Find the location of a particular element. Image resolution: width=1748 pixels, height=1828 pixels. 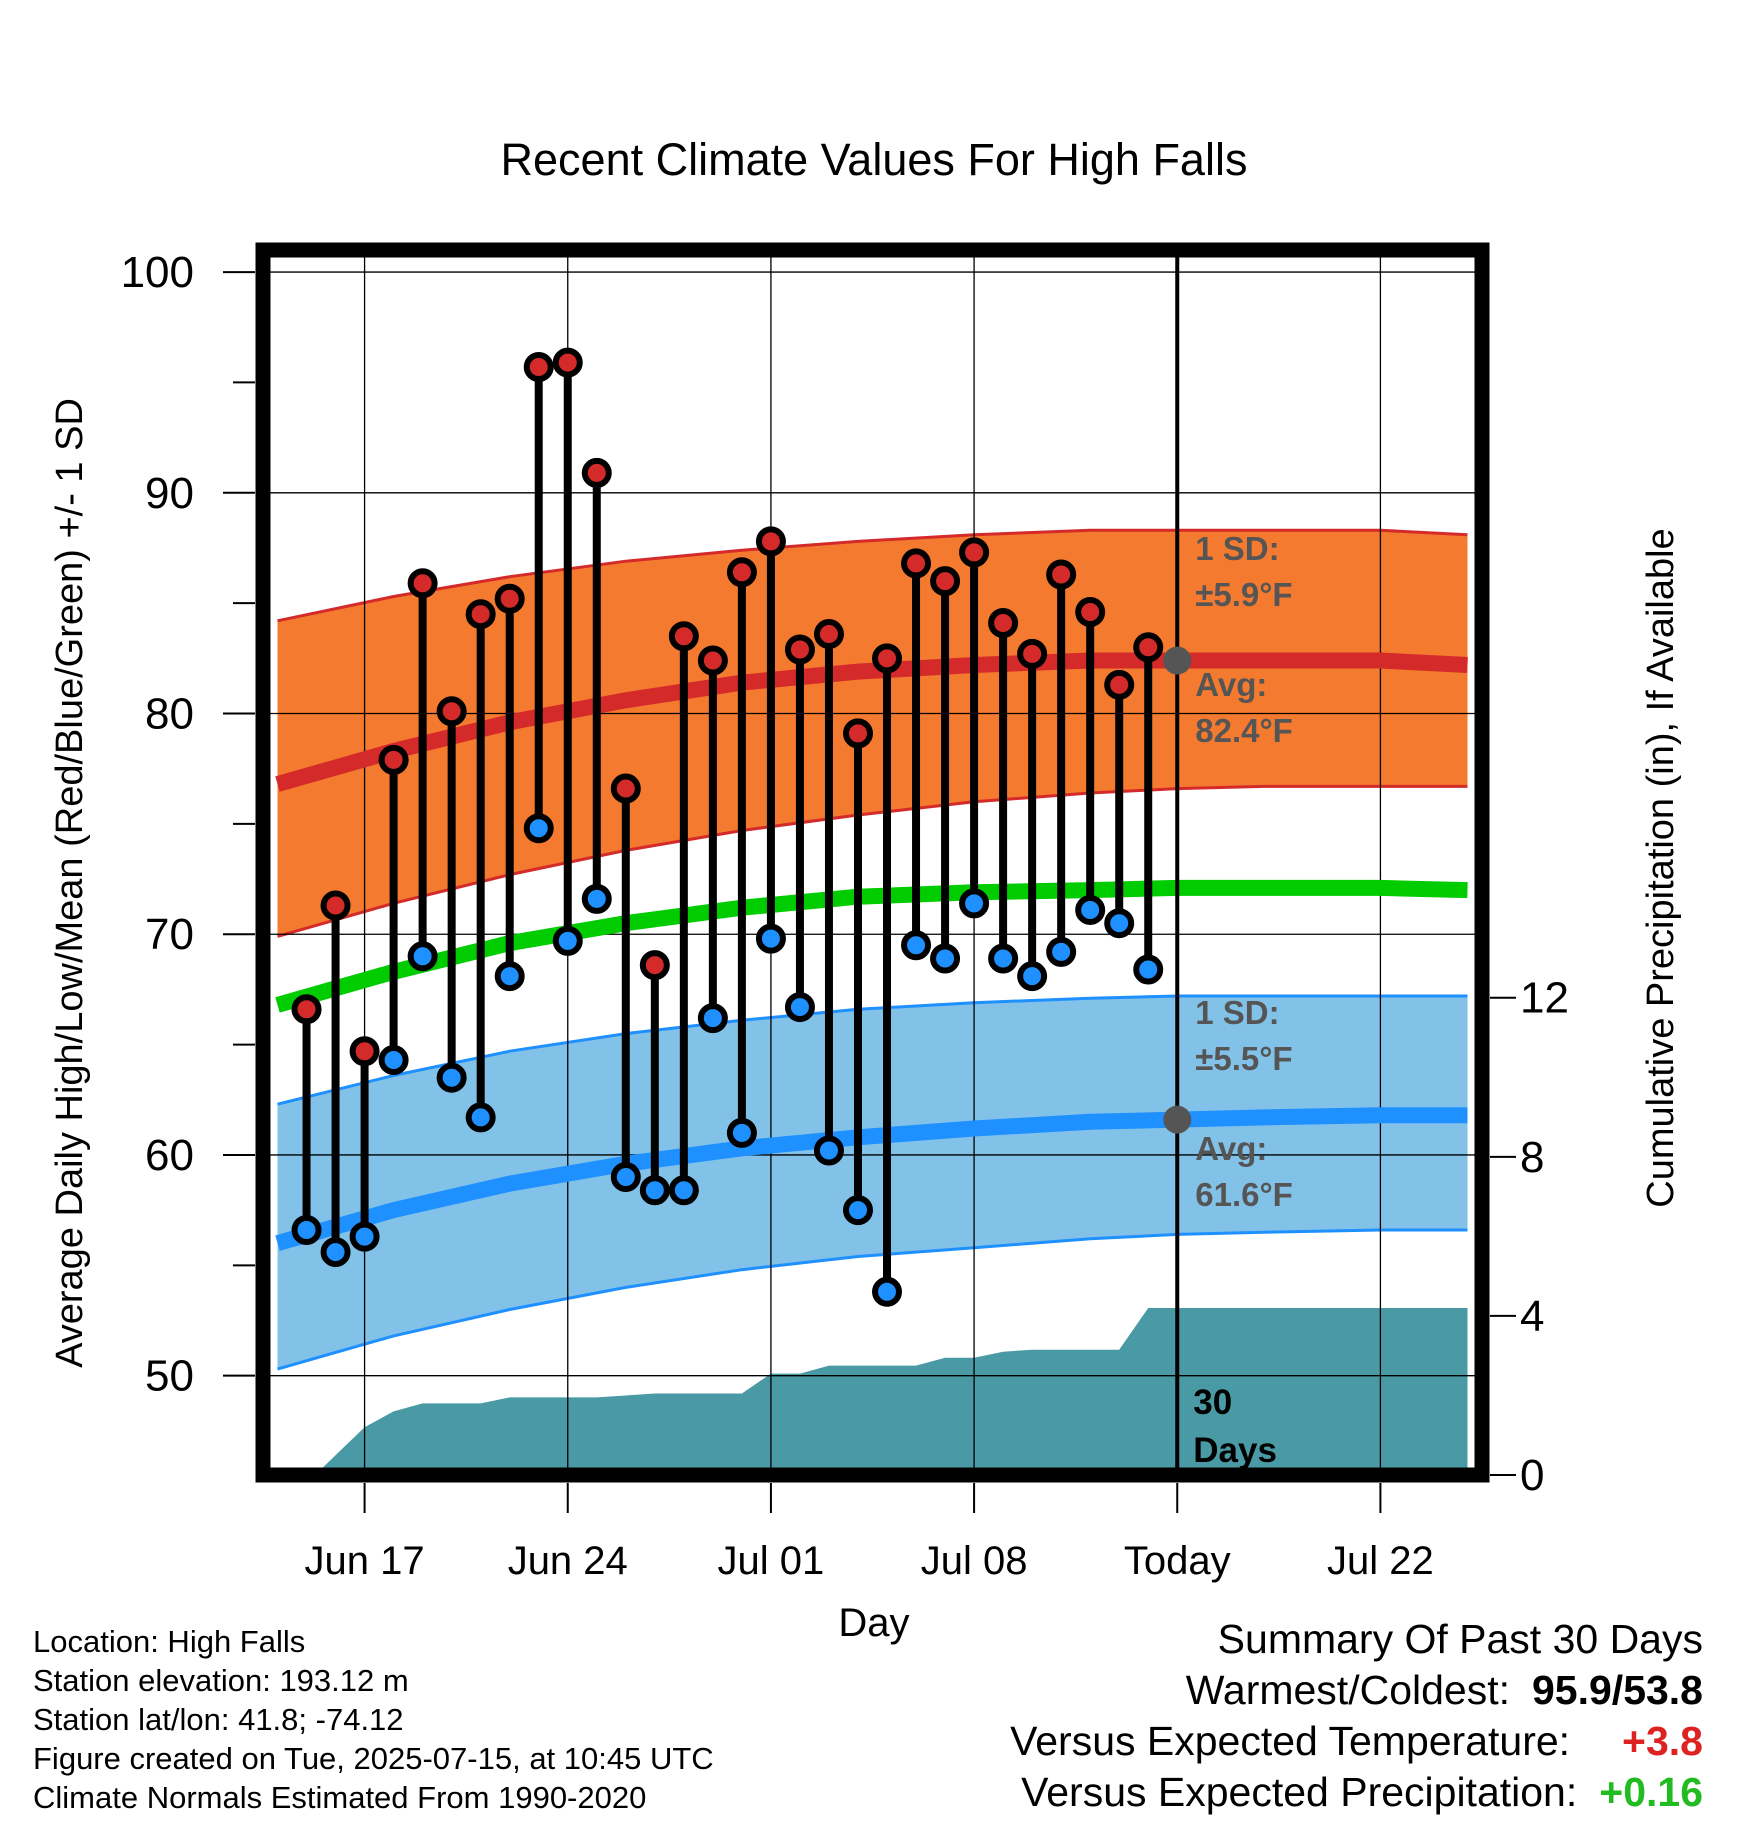

days-count: 30 is located at coordinates (1212, 1402).